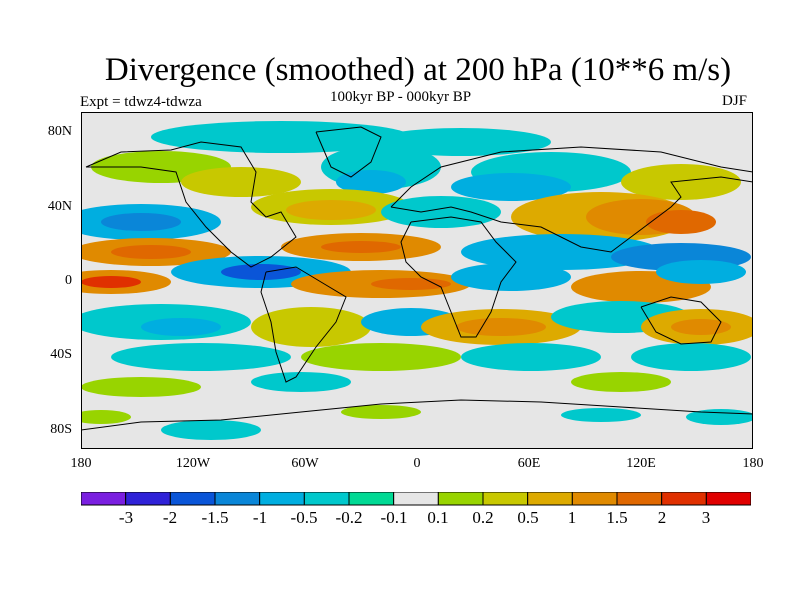 The image size is (800, 600). What do you see at coordinates (401, 97) in the screenshot?
I see `plot-subtitle: 100kyr BP - 000kyr BP` at bounding box center [401, 97].